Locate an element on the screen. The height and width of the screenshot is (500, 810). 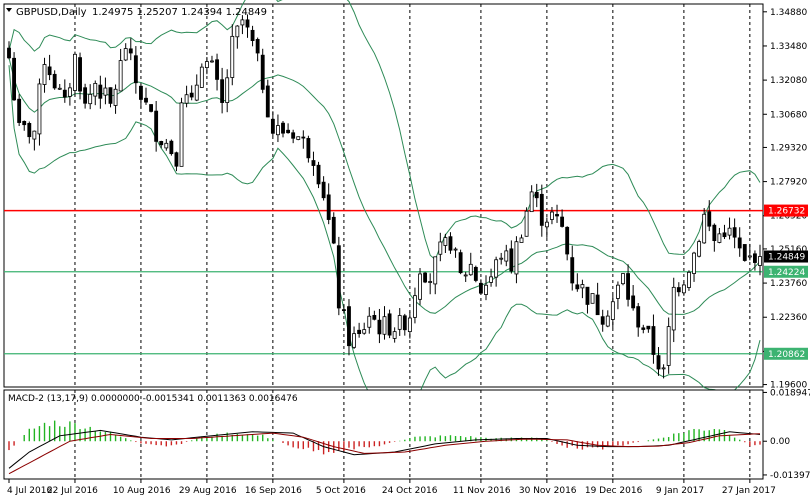
x-tick-label: 24 Oct 2016 is located at coordinates (410, 491).